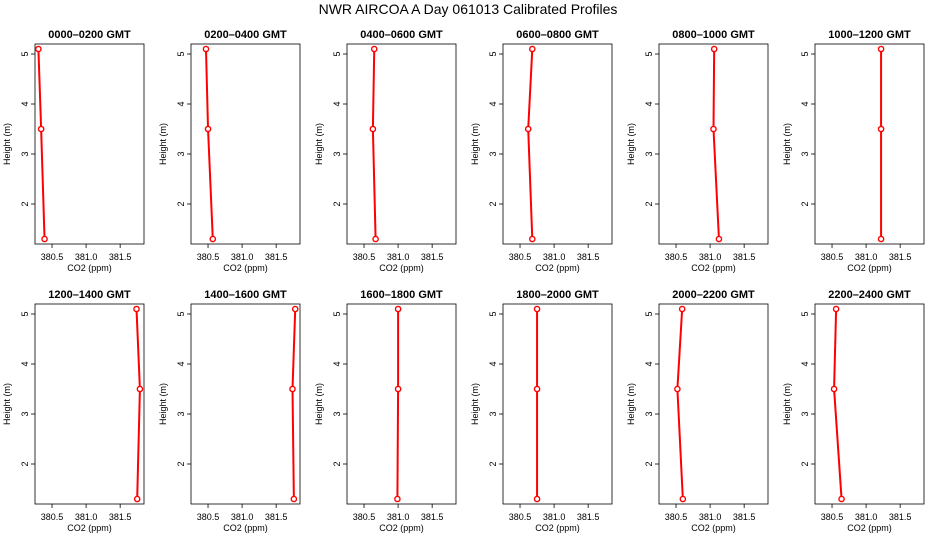  What do you see at coordinates (89, 35) in the screenshot?
I see `panel-title: 0000–0200 GMT` at bounding box center [89, 35].